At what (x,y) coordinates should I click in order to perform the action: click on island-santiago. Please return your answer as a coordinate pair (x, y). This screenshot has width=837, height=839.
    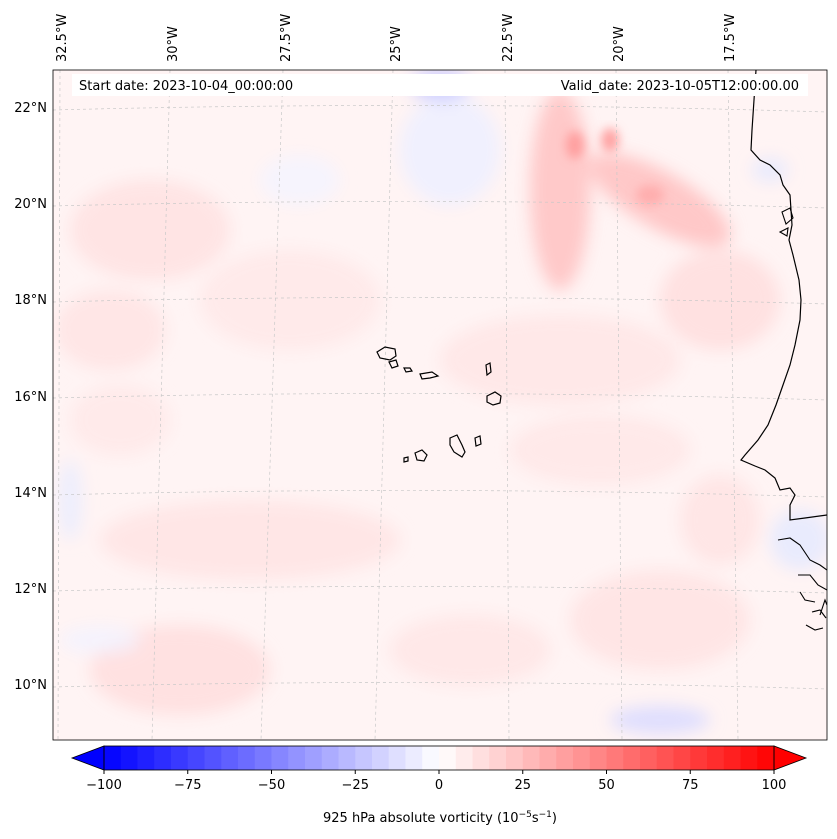
    Looking at the image, I should click on (457, 446).